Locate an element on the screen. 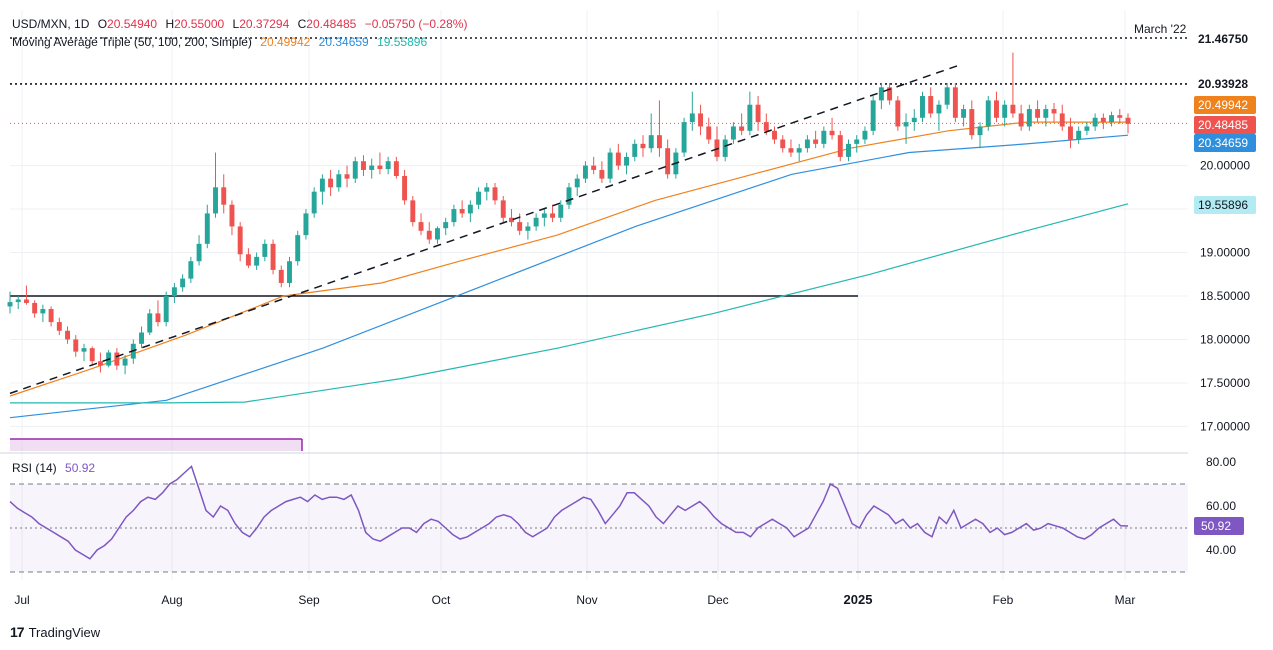  ma50-value: 20.49942 is located at coordinates (285, 42).